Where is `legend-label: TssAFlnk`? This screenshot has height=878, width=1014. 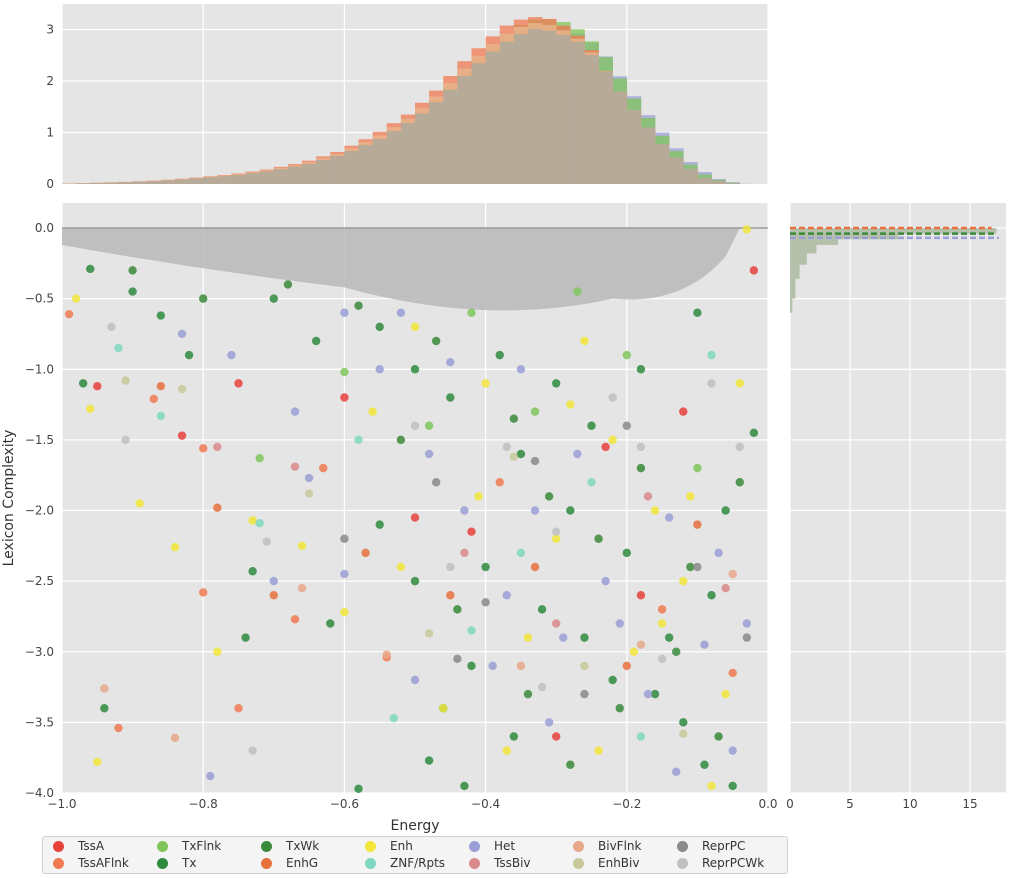 legend-label: TssAFlnk is located at coordinates (103, 863).